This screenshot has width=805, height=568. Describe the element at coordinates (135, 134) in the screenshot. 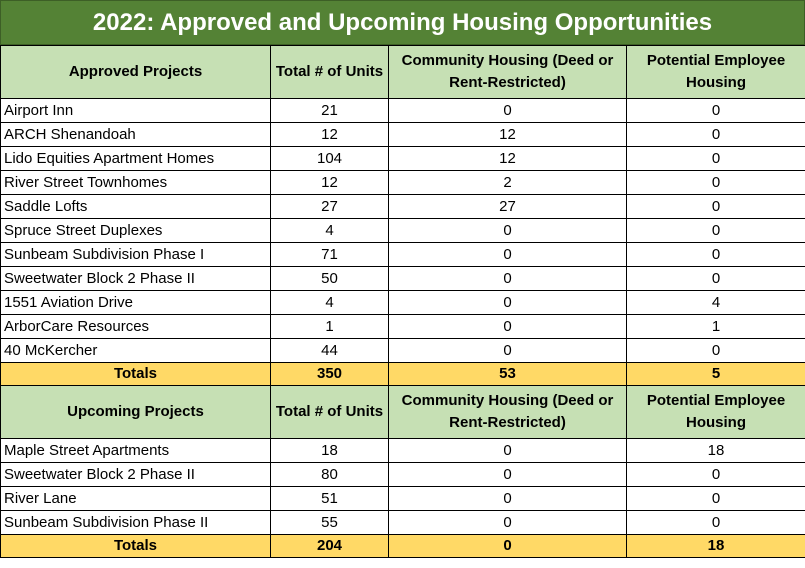

I see `project-name-cell: ARCH Shenandoah` at that location.